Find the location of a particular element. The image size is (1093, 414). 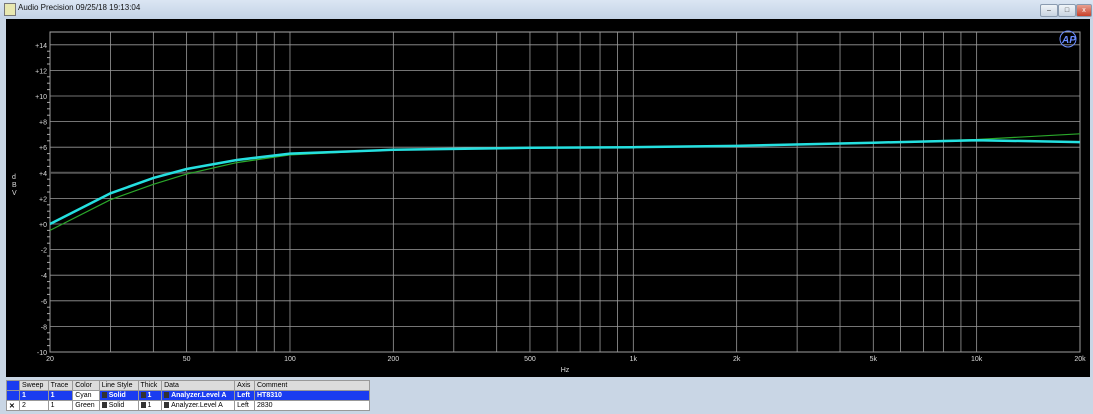

x-tick-label: 5k is located at coordinates (874, 359).